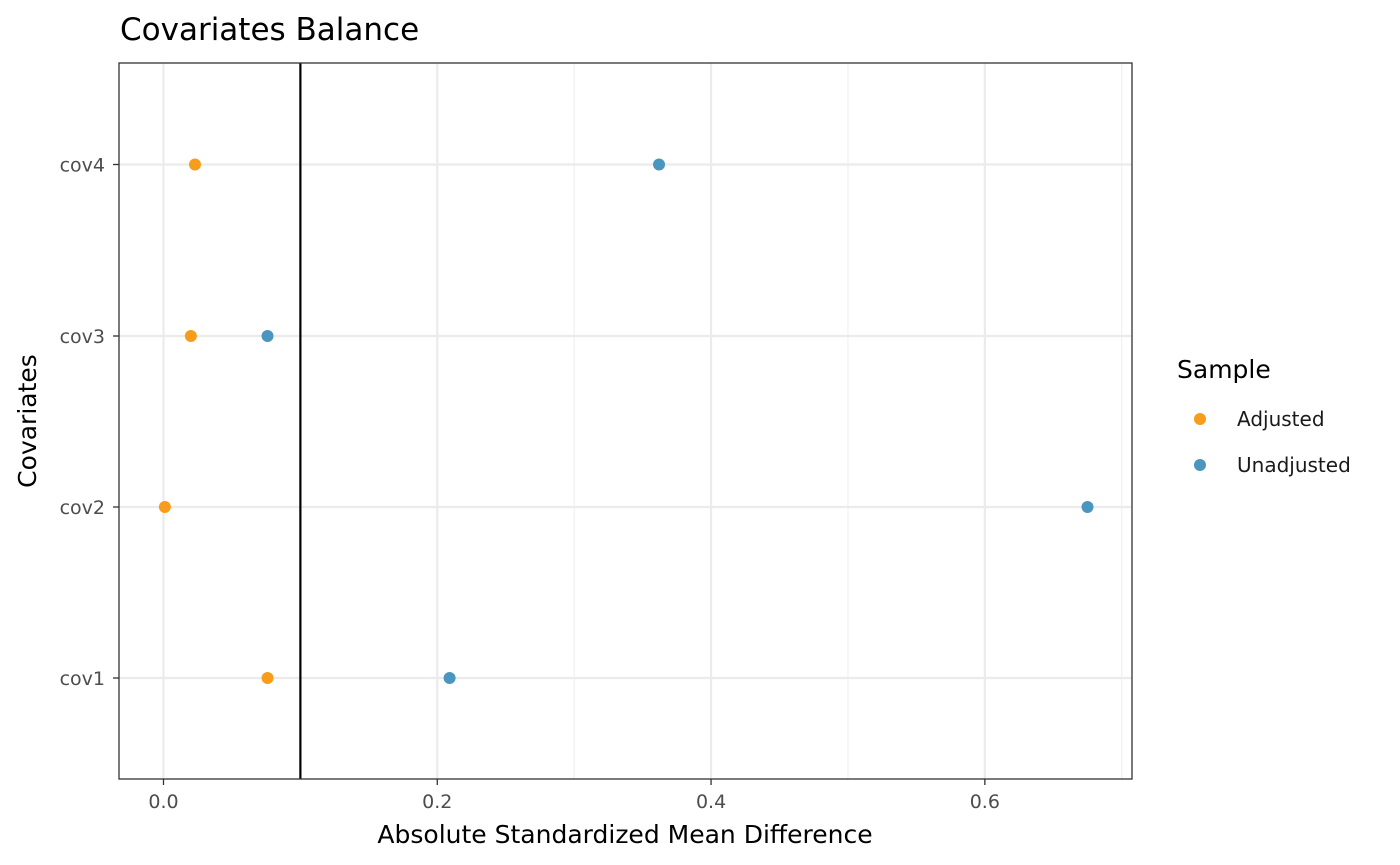  I want to click on legend-entries: Adjusted Unadjusted, so click(1272, 442).